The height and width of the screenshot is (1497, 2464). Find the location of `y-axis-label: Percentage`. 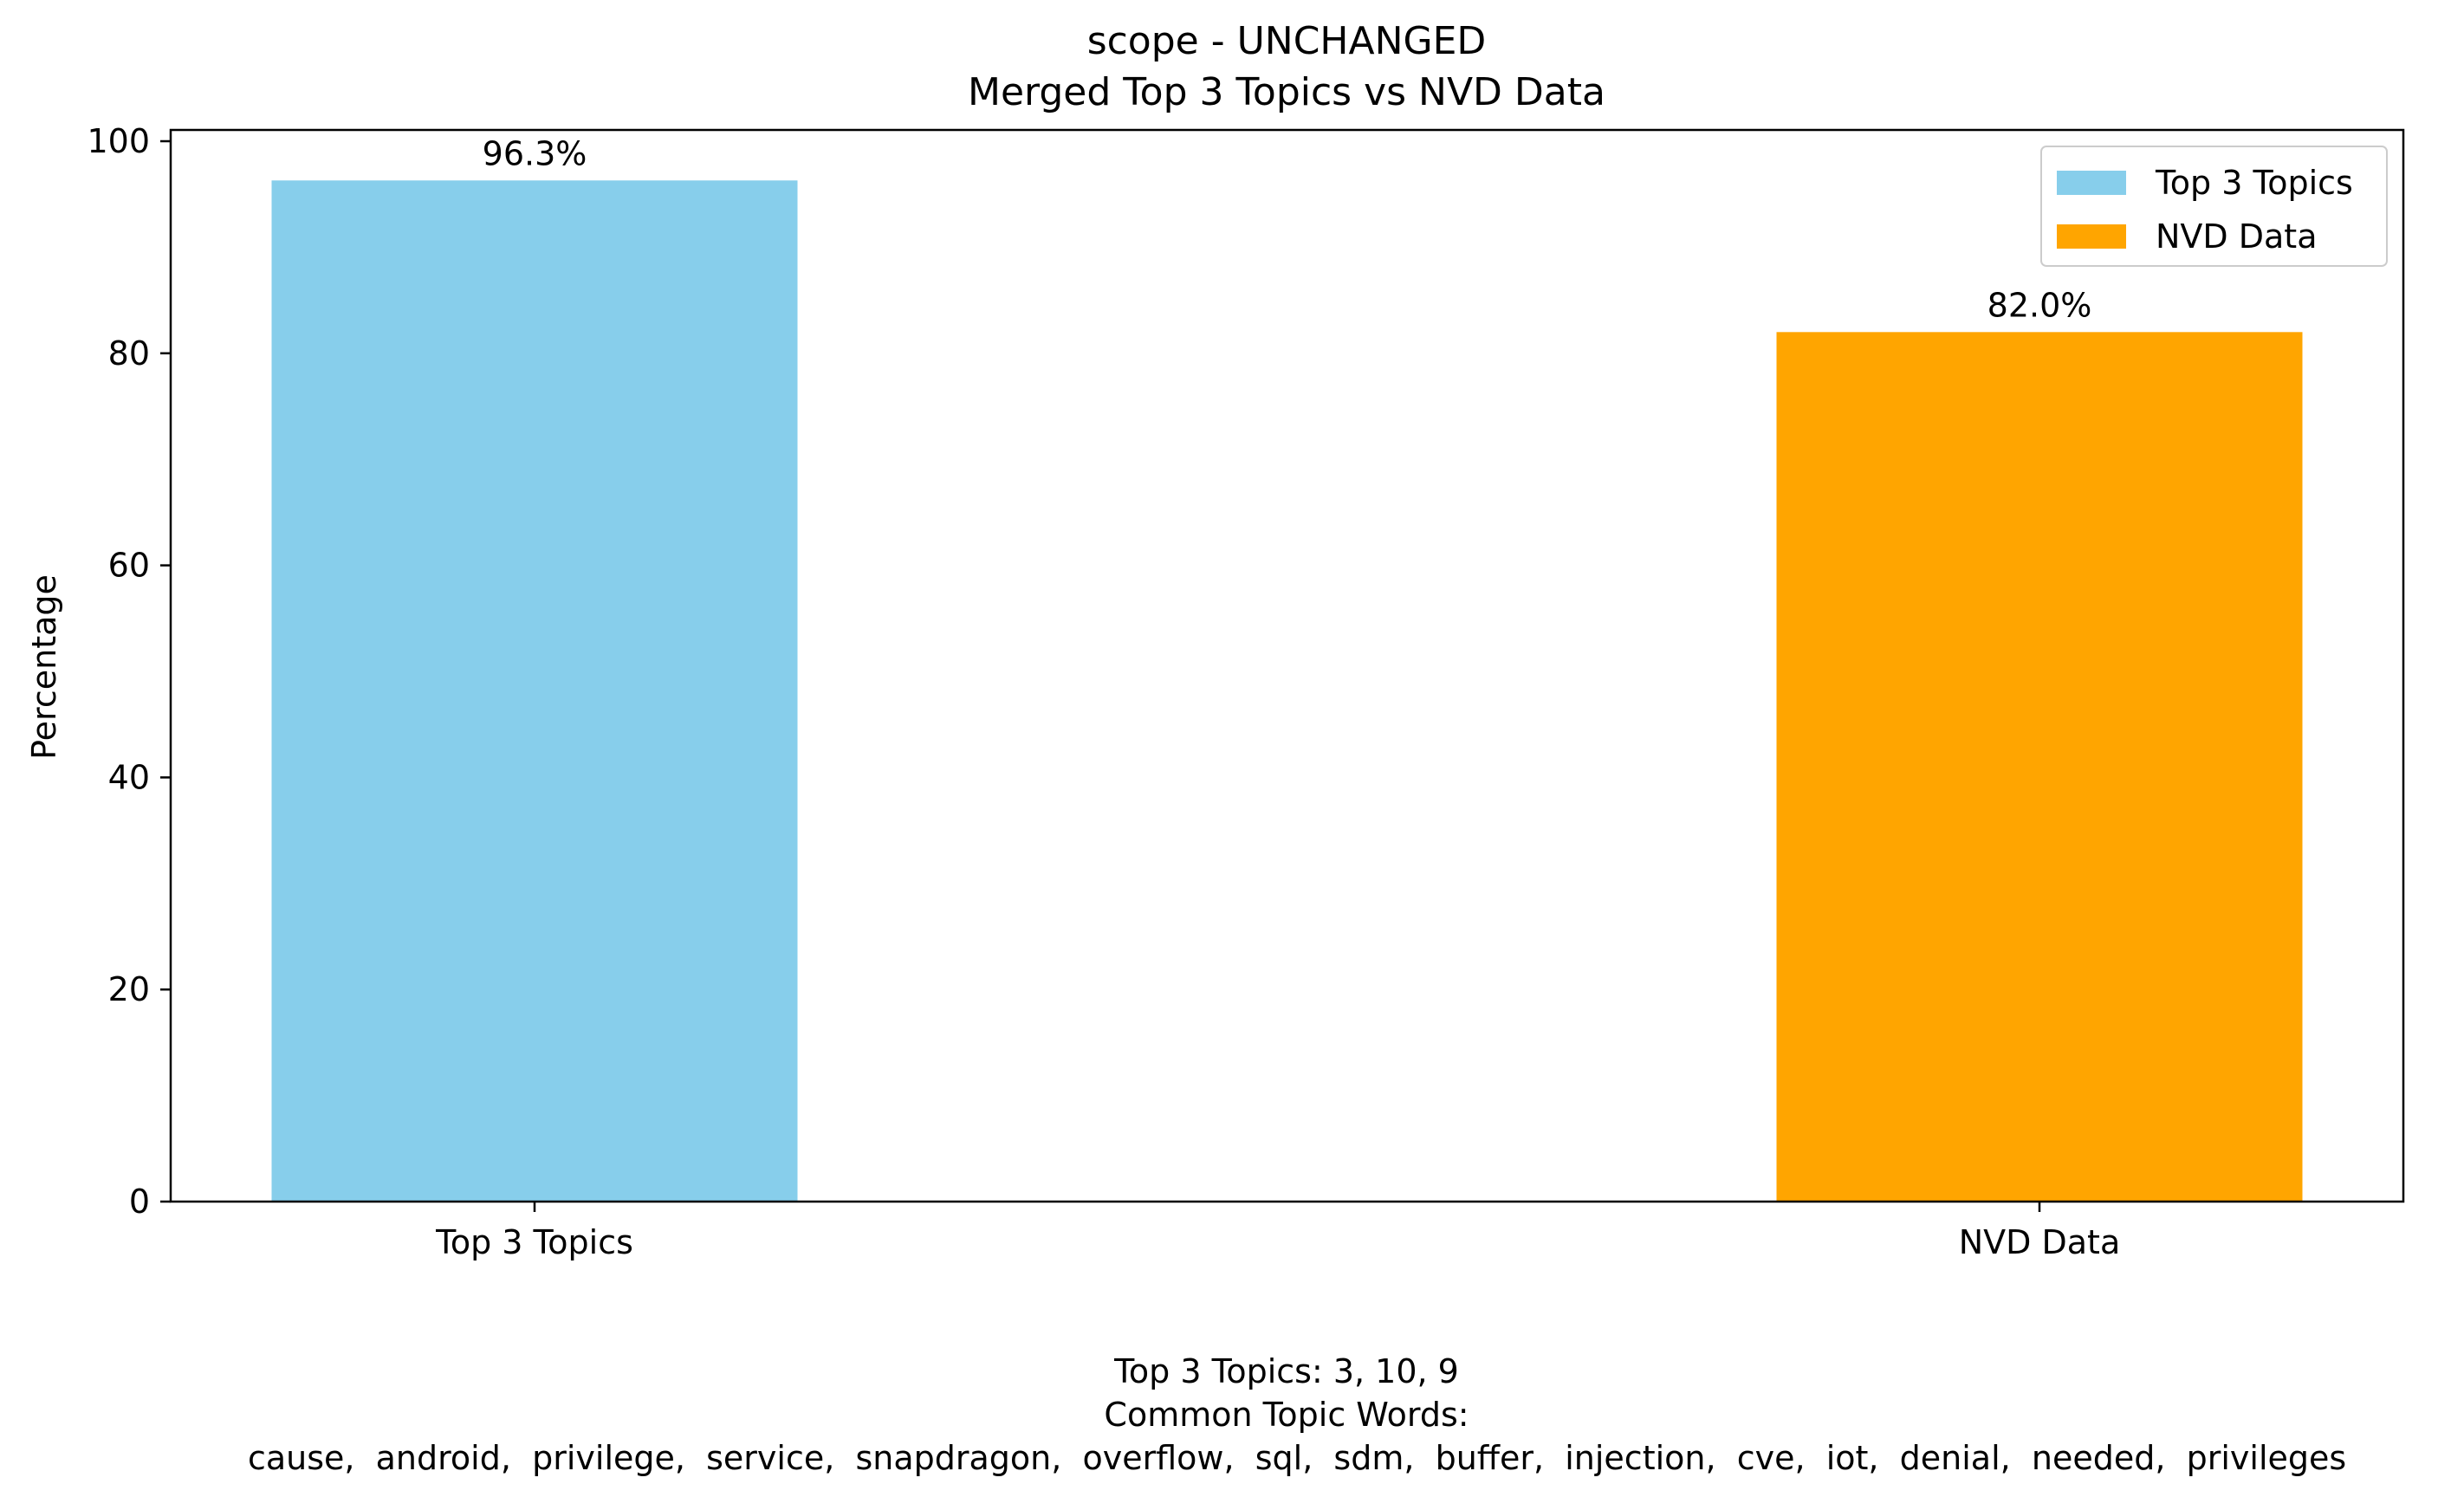

y-axis-label: Percentage is located at coordinates (44, 667).